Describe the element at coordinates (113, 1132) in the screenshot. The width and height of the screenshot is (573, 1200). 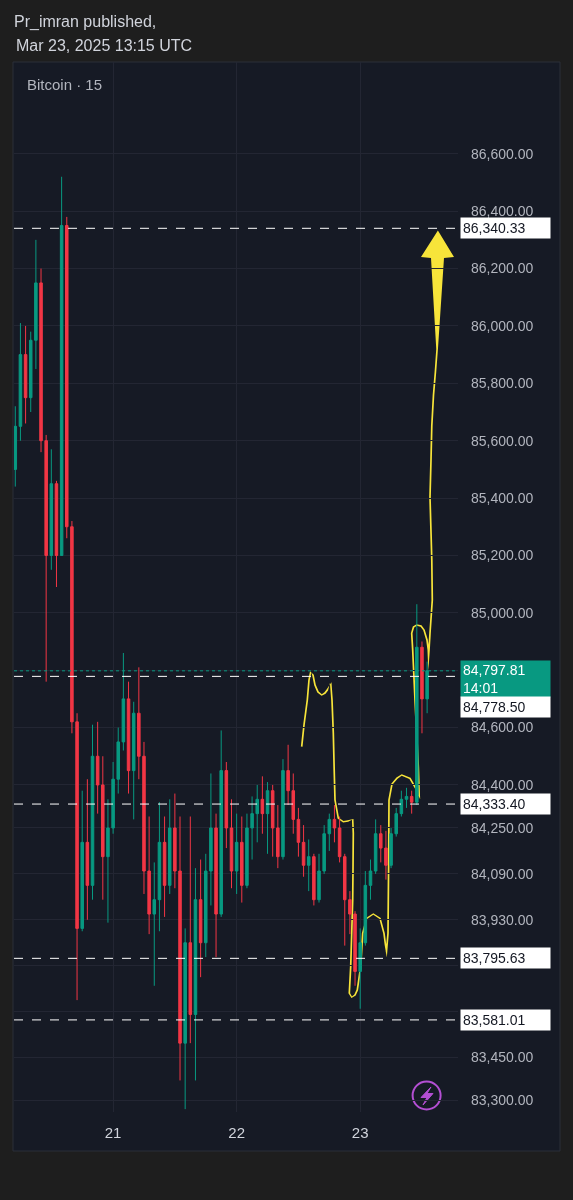
I see `x-tick-label: 21` at that location.